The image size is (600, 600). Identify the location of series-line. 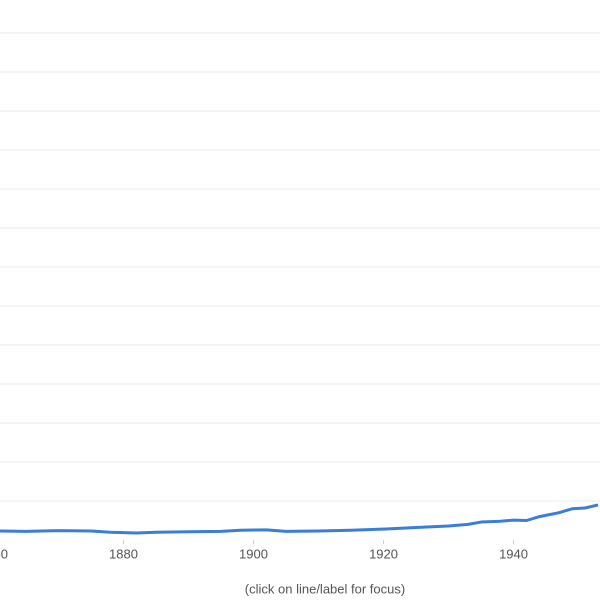
(299, 519).